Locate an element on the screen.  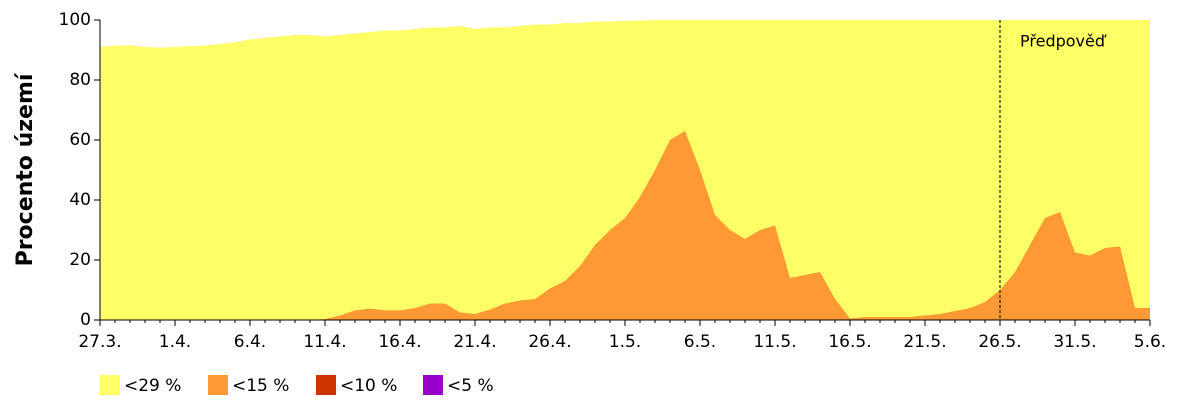
x-tick-label: 5.6. is located at coordinates (1150, 342).